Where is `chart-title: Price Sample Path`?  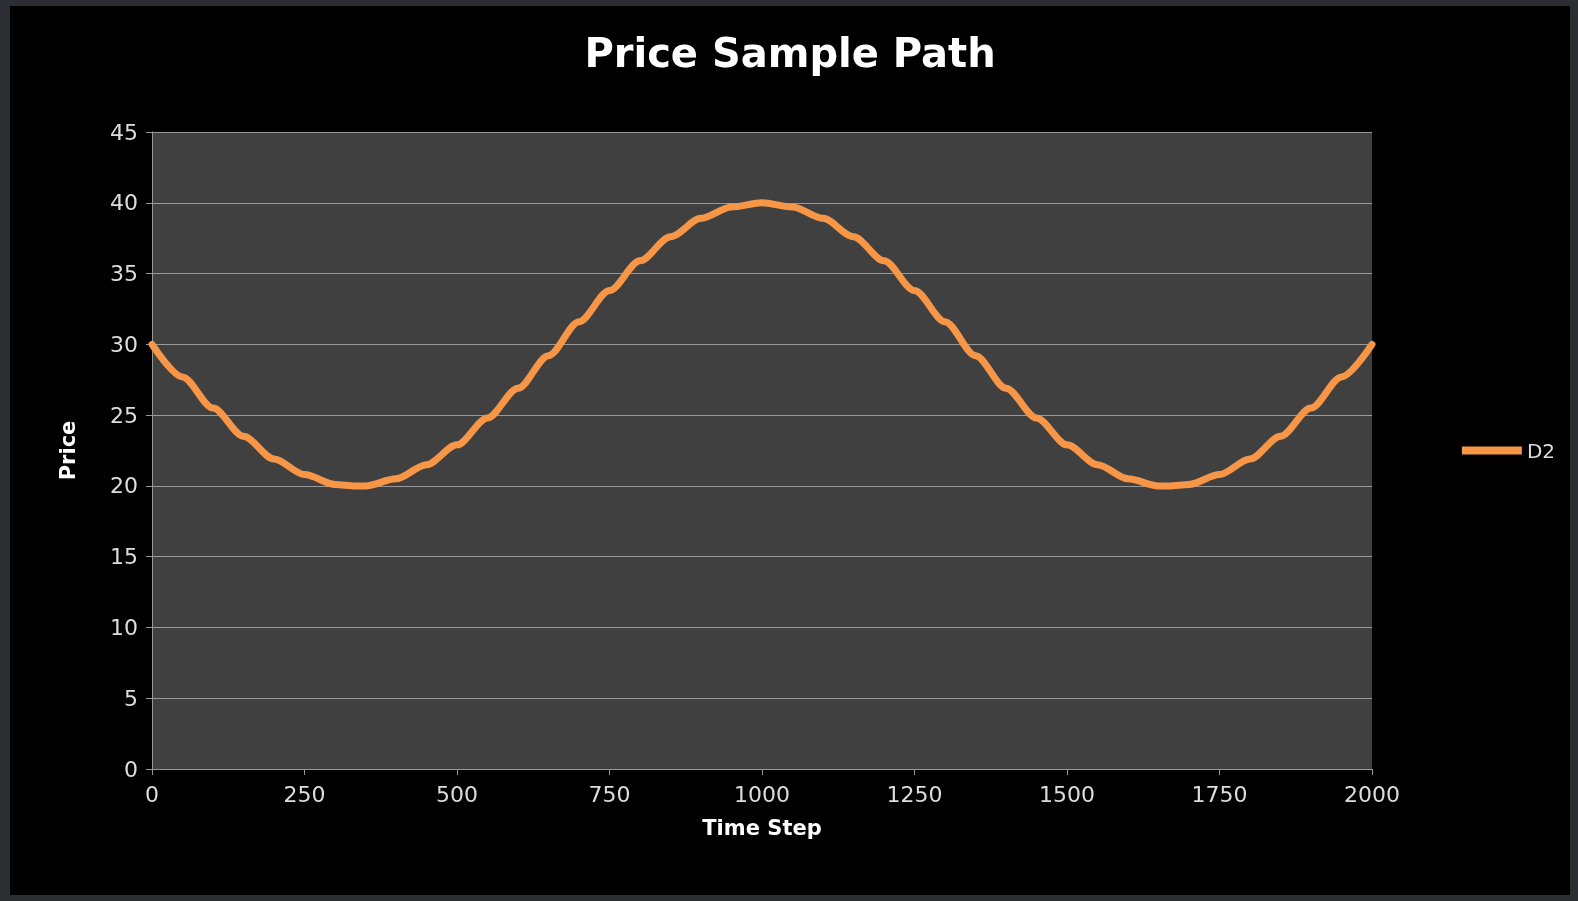 chart-title: Price Sample Path is located at coordinates (790, 53).